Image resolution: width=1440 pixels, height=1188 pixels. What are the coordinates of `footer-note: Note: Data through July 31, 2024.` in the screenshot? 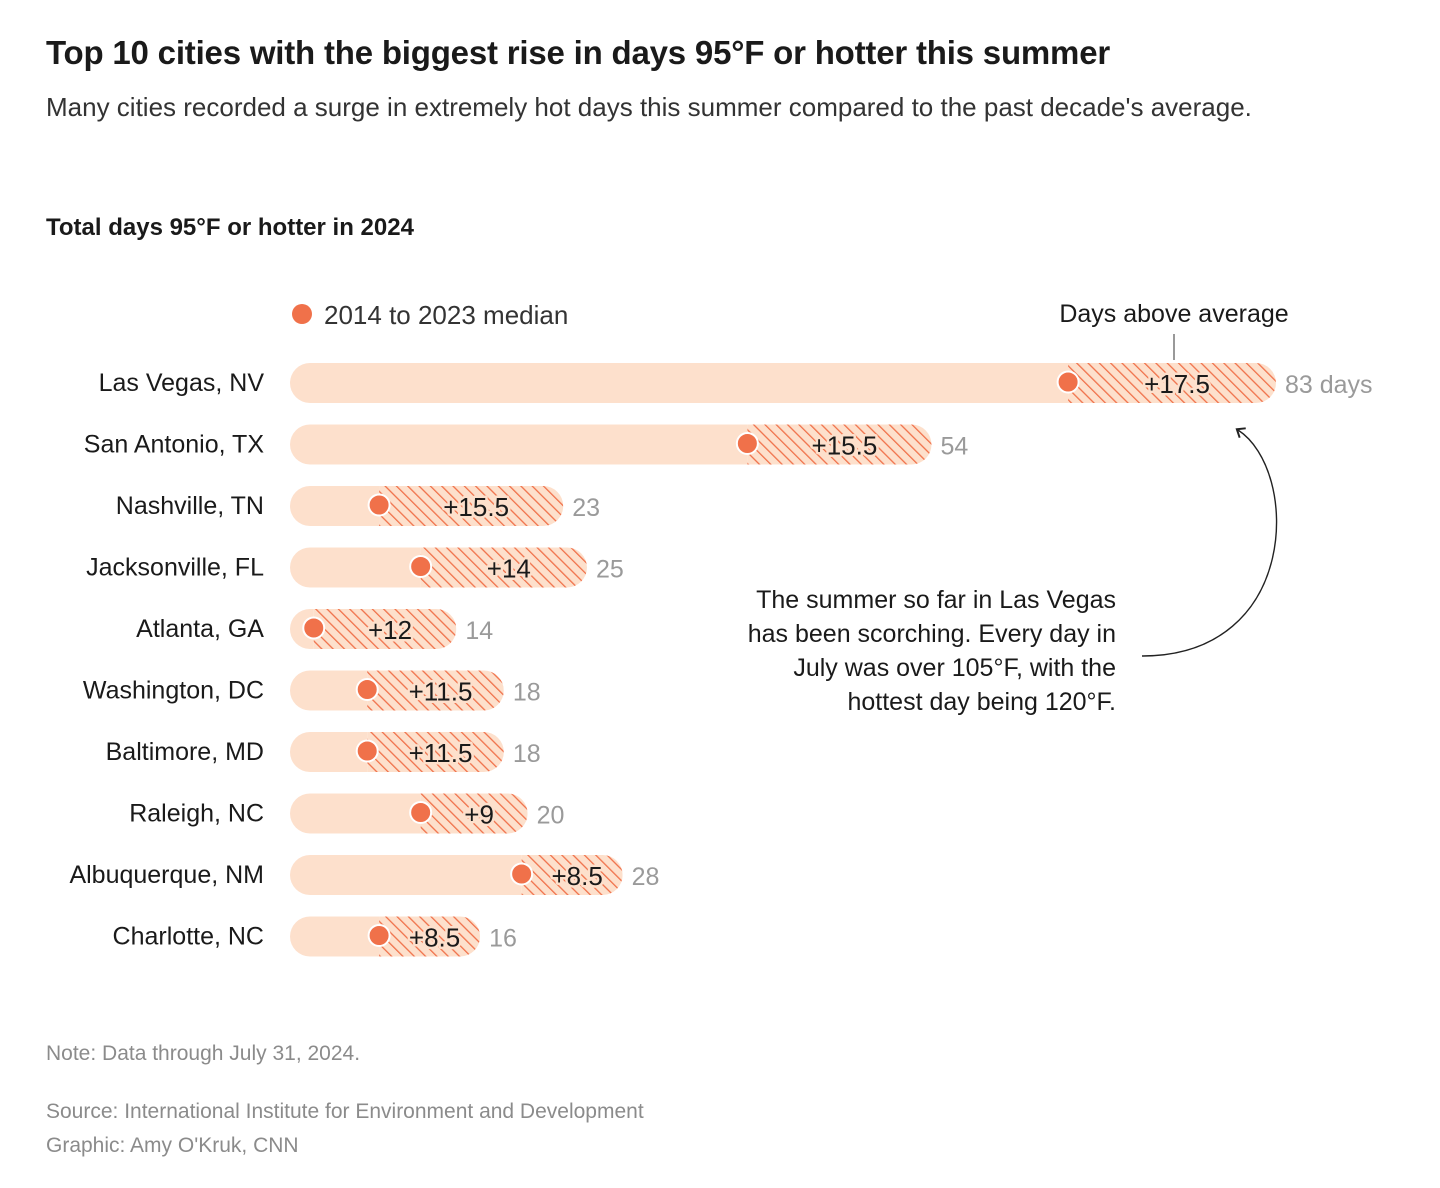 It's located at (203, 1053).